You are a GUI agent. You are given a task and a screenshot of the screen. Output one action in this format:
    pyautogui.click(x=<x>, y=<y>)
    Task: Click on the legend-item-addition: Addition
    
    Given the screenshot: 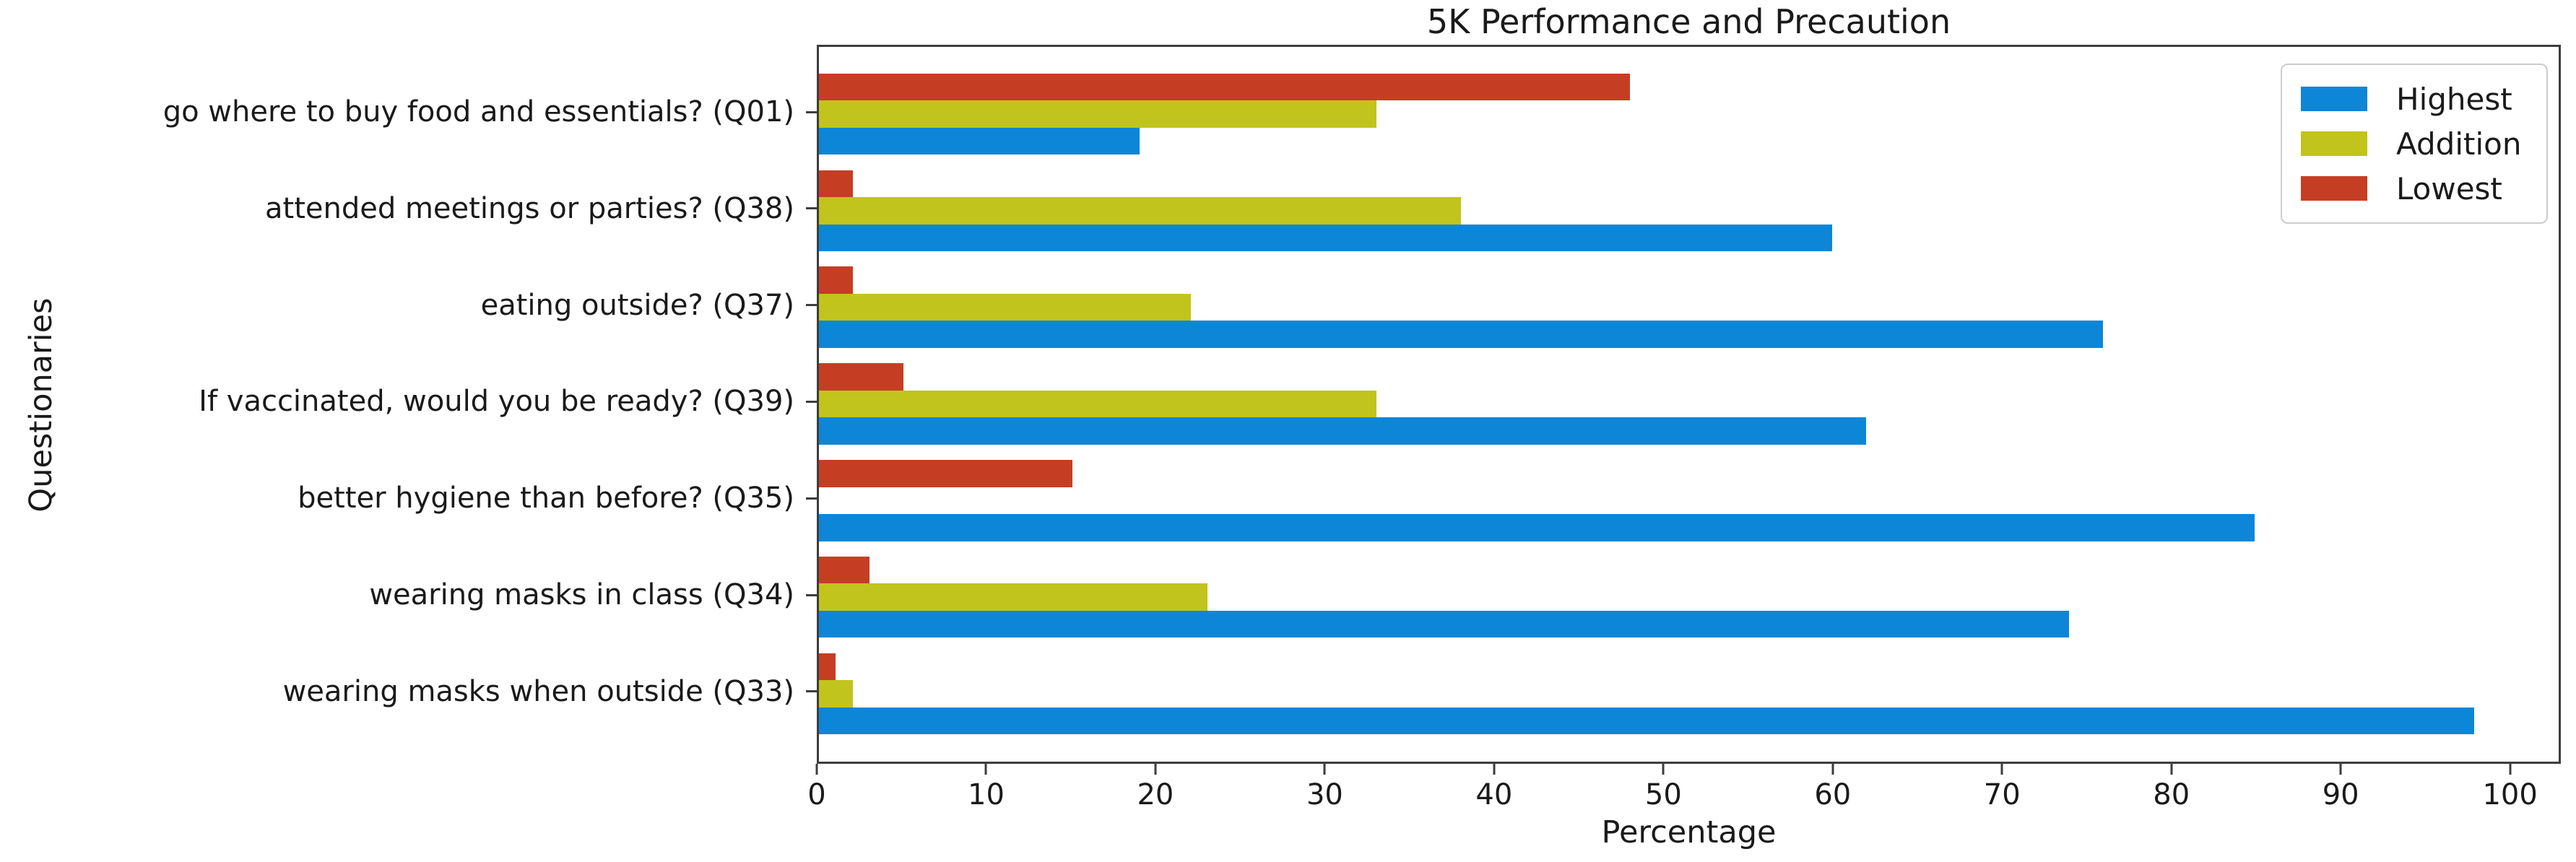 What is the action you would take?
    pyautogui.click(x=2414, y=144)
    